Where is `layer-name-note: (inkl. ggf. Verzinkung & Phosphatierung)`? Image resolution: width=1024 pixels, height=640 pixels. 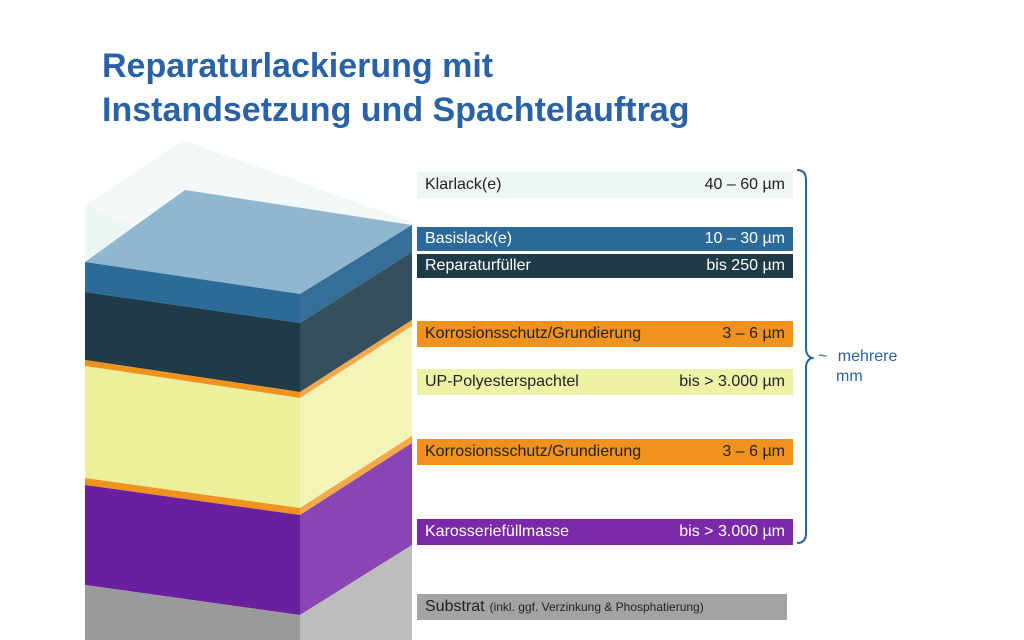
layer-name-note: (inkl. ggf. Verzinkung & Phosphatierung) is located at coordinates (596, 607).